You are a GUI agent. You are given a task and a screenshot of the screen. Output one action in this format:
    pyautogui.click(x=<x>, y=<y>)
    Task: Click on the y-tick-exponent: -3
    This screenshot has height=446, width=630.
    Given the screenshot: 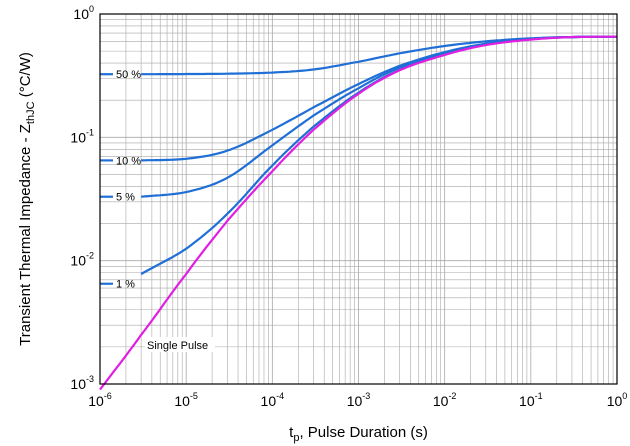 What is the action you would take?
    pyautogui.click(x=90, y=379)
    